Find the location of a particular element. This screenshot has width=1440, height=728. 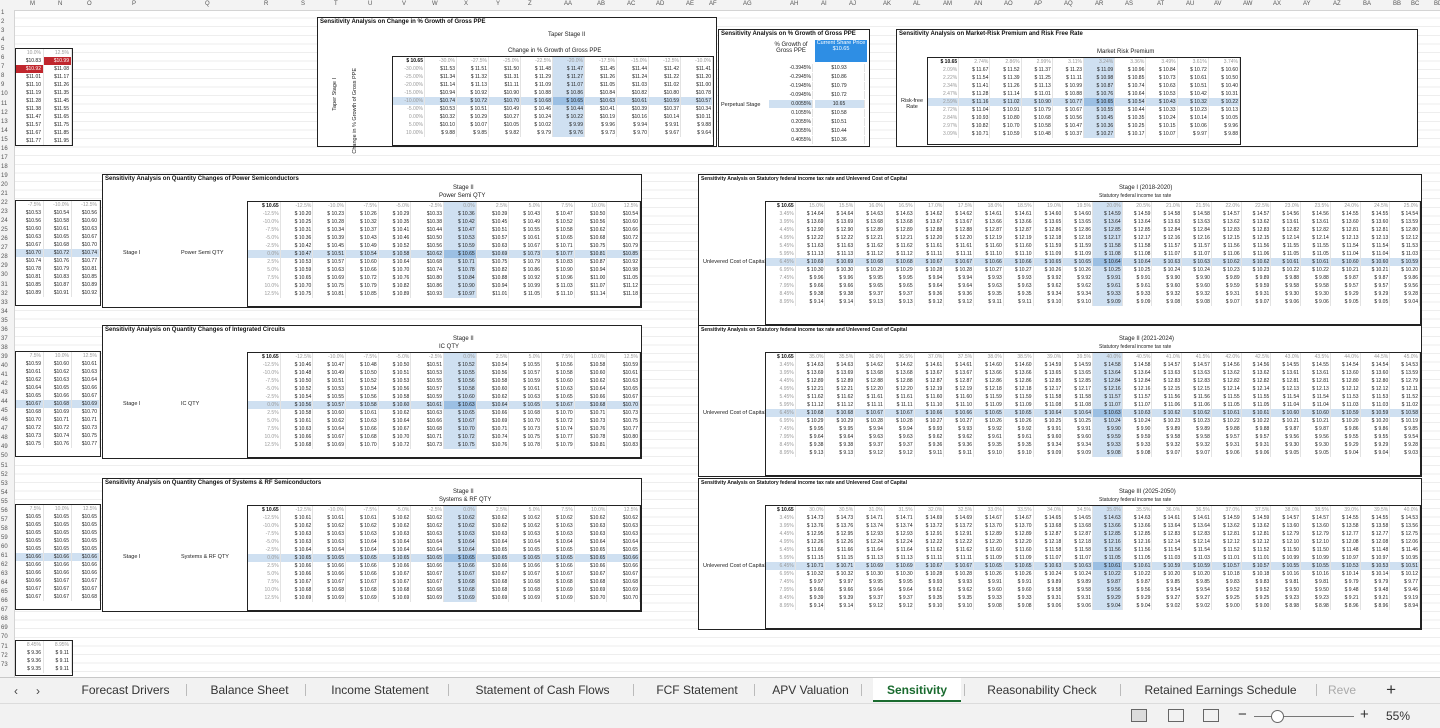

column-header: 36.5% is located at coordinates (900, 357).